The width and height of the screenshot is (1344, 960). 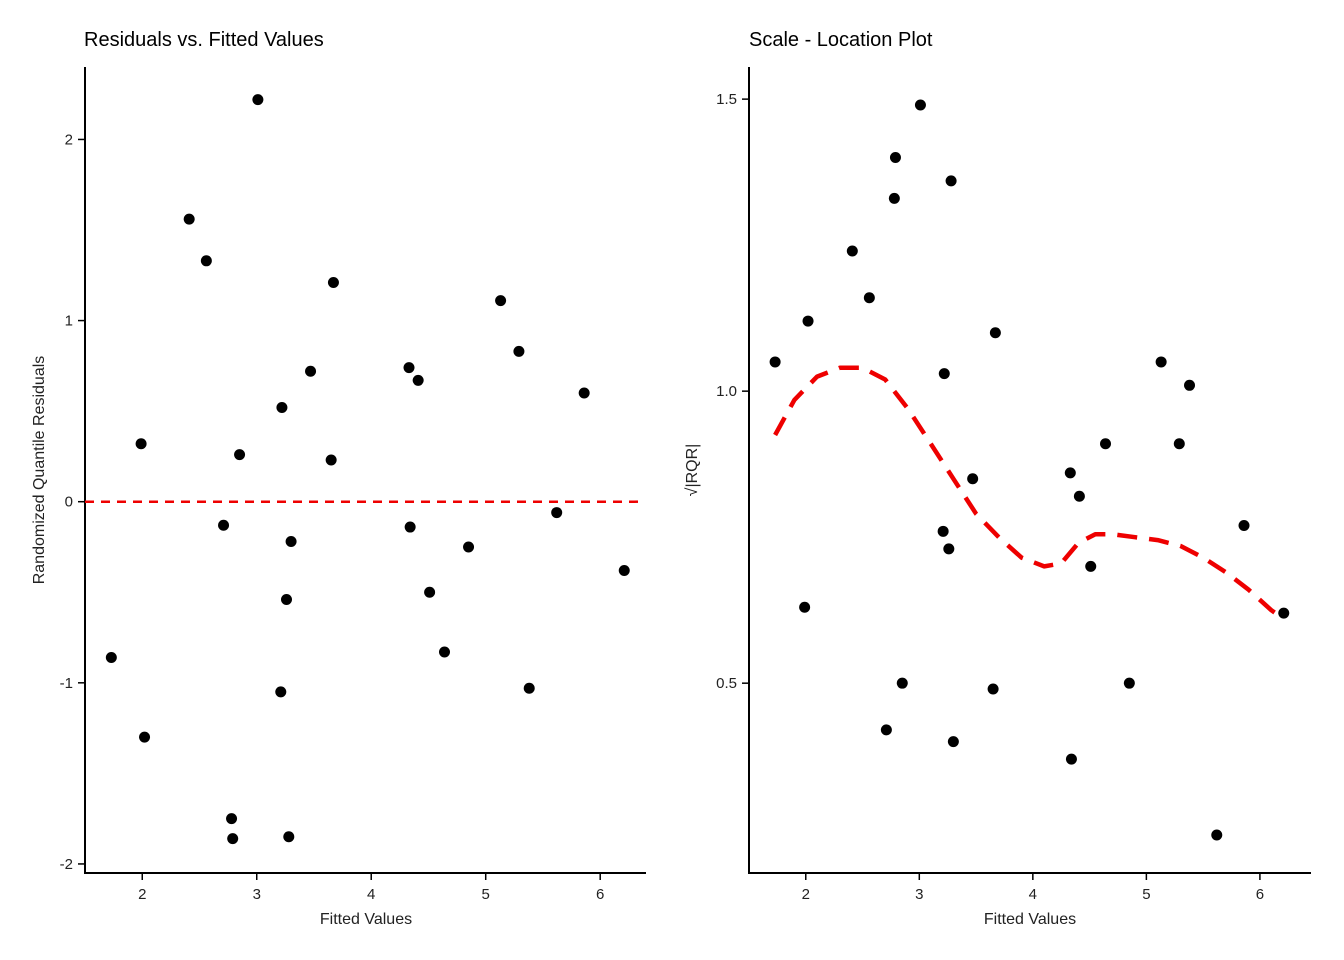 I want to click on y-tick-label: 1.0, so click(x=726, y=391).